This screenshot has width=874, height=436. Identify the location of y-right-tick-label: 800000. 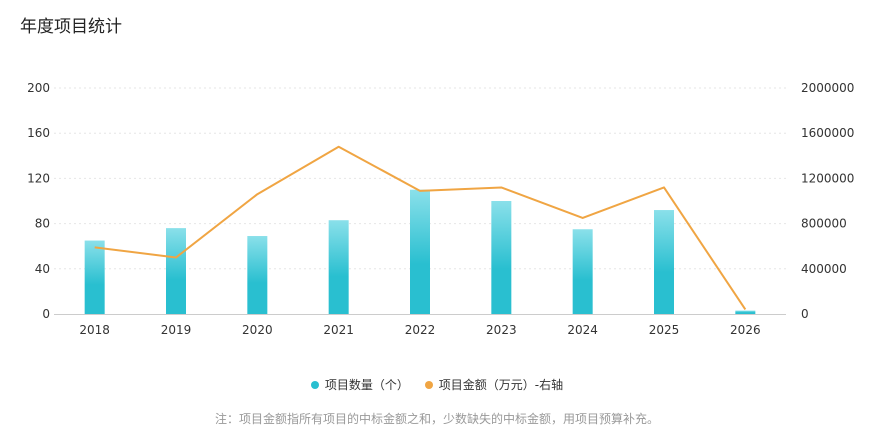
(824, 224).